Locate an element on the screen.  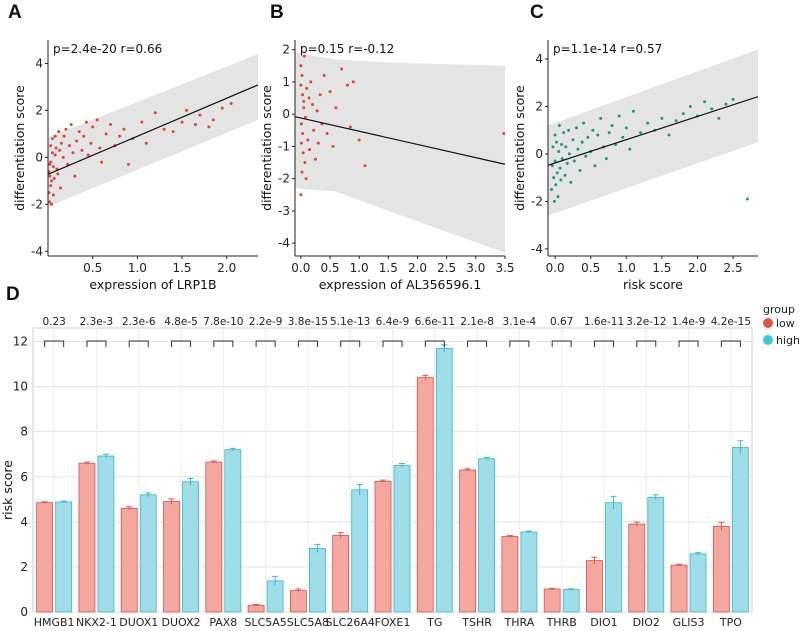
plot-area is located at coordinates (653, 132).